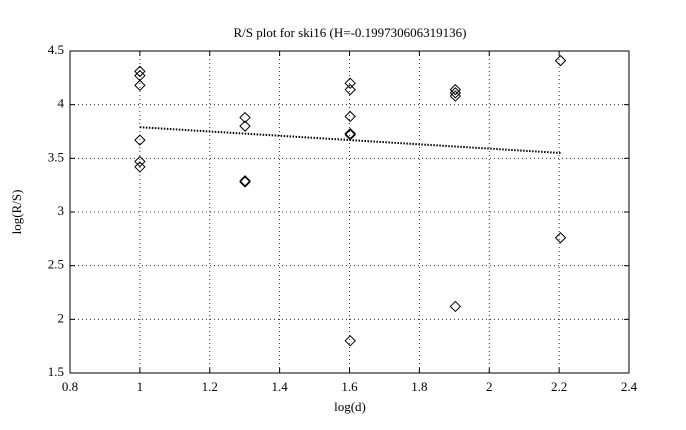 The width and height of the screenshot is (686, 430). Describe the element at coordinates (559, 386) in the screenshot. I see `x-tick-label: 2.2` at that location.